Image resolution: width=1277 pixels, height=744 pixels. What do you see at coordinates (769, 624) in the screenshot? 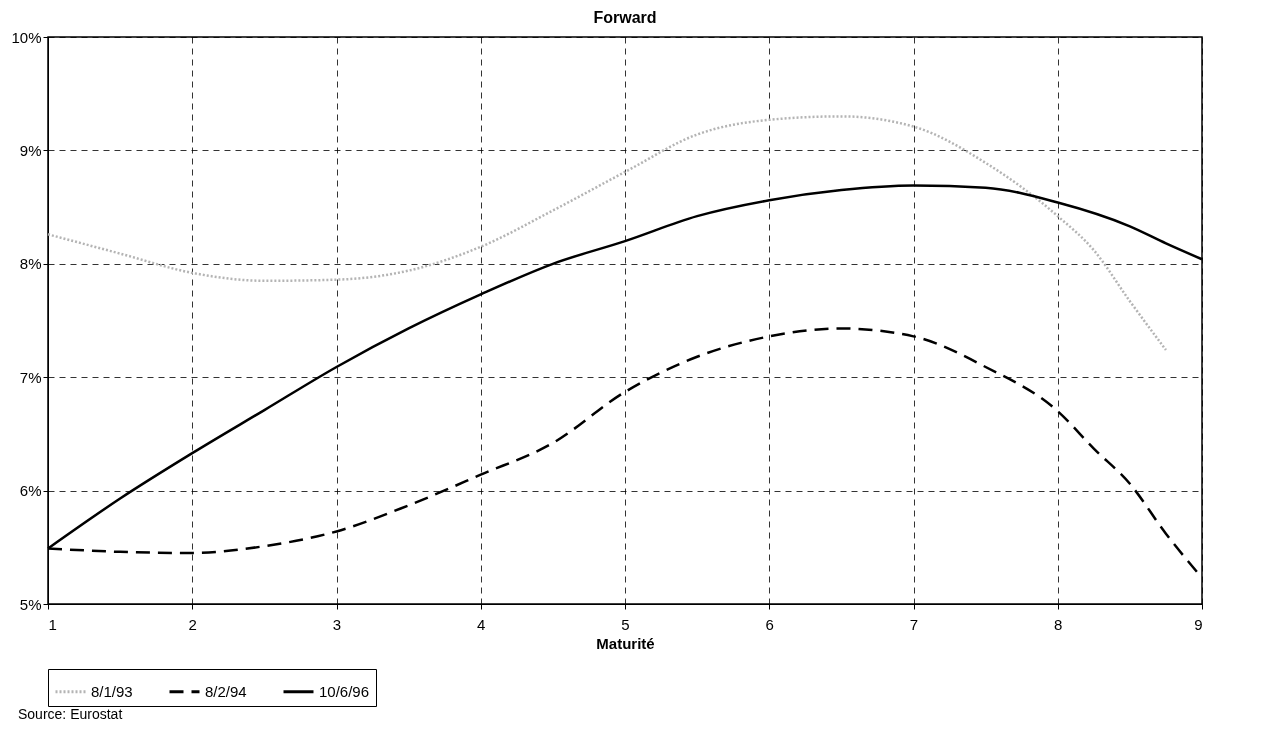
I see `x-tick-label: 6` at bounding box center [769, 624].